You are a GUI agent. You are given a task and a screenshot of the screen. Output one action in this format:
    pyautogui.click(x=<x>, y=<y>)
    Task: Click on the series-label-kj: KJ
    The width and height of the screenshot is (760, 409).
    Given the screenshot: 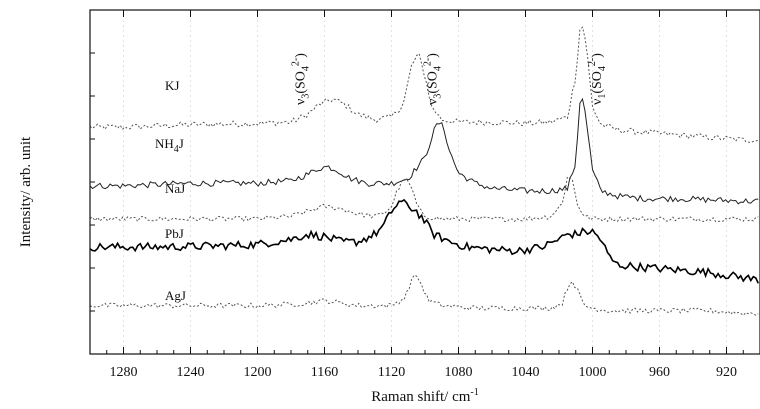 What is the action you would take?
    pyautogui.click(x=172, y=85)
    